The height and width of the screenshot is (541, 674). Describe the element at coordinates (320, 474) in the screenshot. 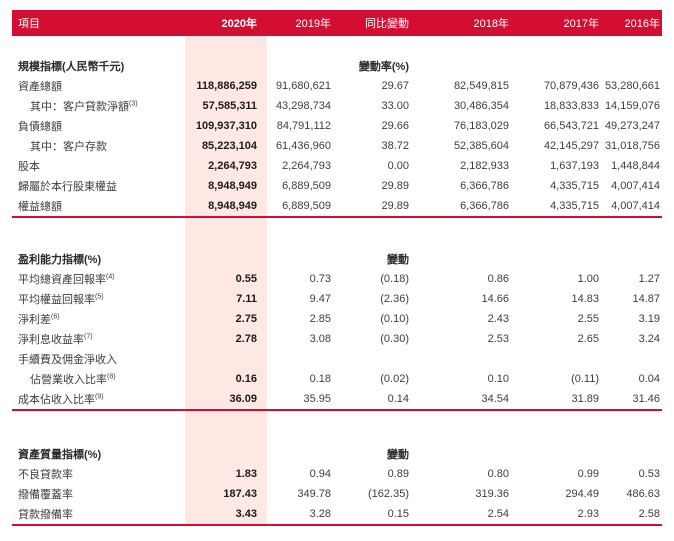

I see `cell-y2019: 0.94` at that location.